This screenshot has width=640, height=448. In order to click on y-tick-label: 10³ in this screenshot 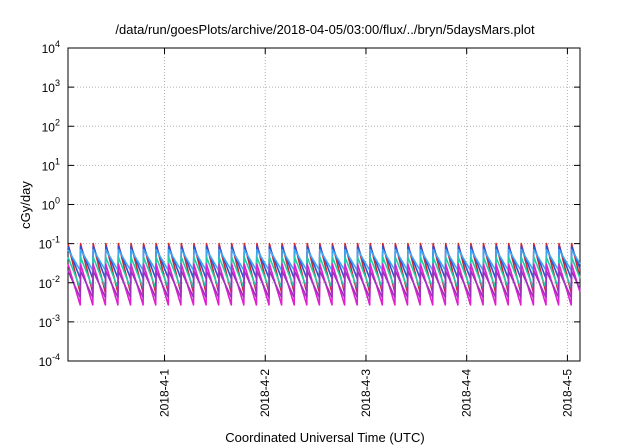, I will do `click(51, 86)`.